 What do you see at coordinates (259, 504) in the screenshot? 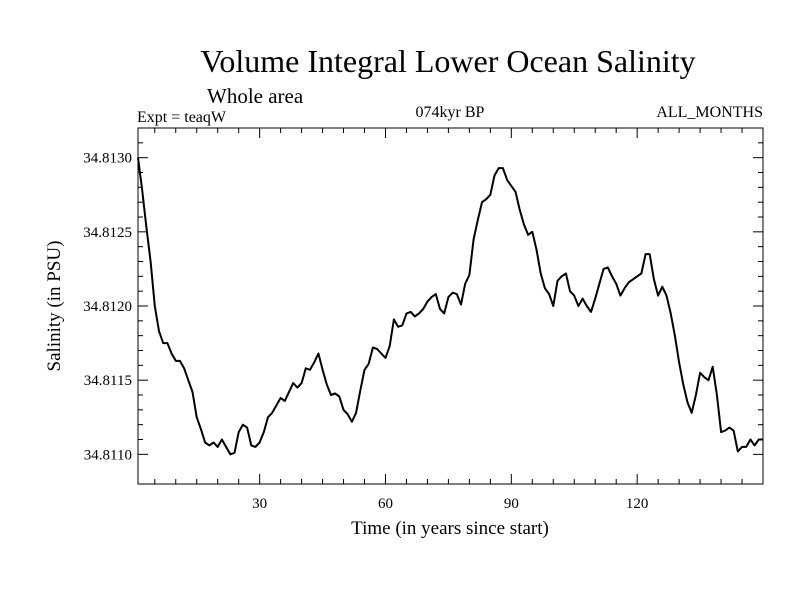
I see `x-tick-label: 30` at bounding box center [259, 504].